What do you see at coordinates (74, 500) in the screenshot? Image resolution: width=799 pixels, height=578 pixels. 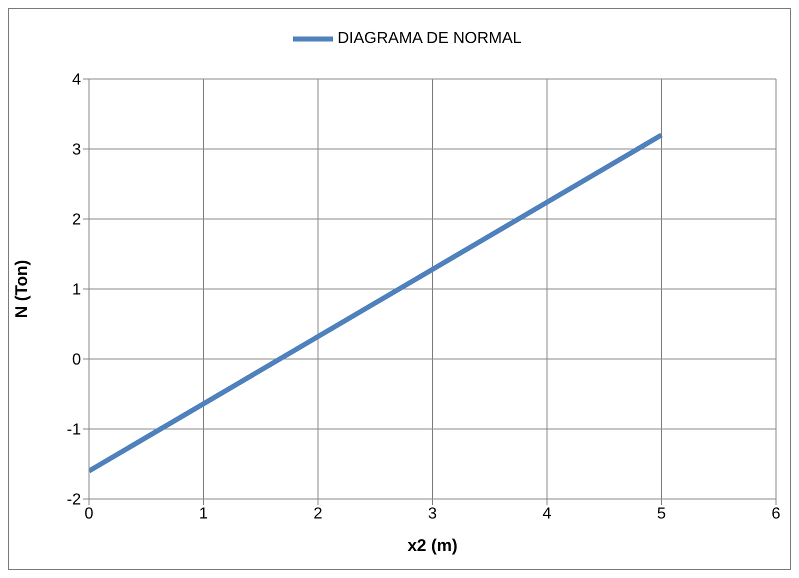 I see `y-tick-label: -2` at bounding box center [74, 500].